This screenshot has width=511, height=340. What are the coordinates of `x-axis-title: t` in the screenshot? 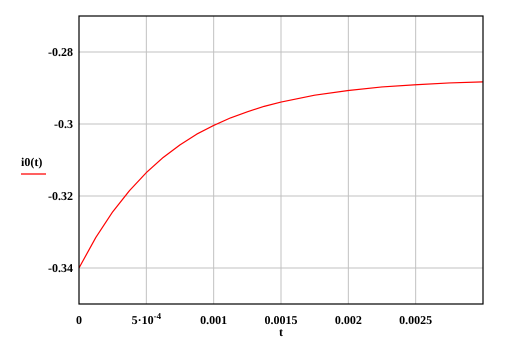 It's located at (281, 332).